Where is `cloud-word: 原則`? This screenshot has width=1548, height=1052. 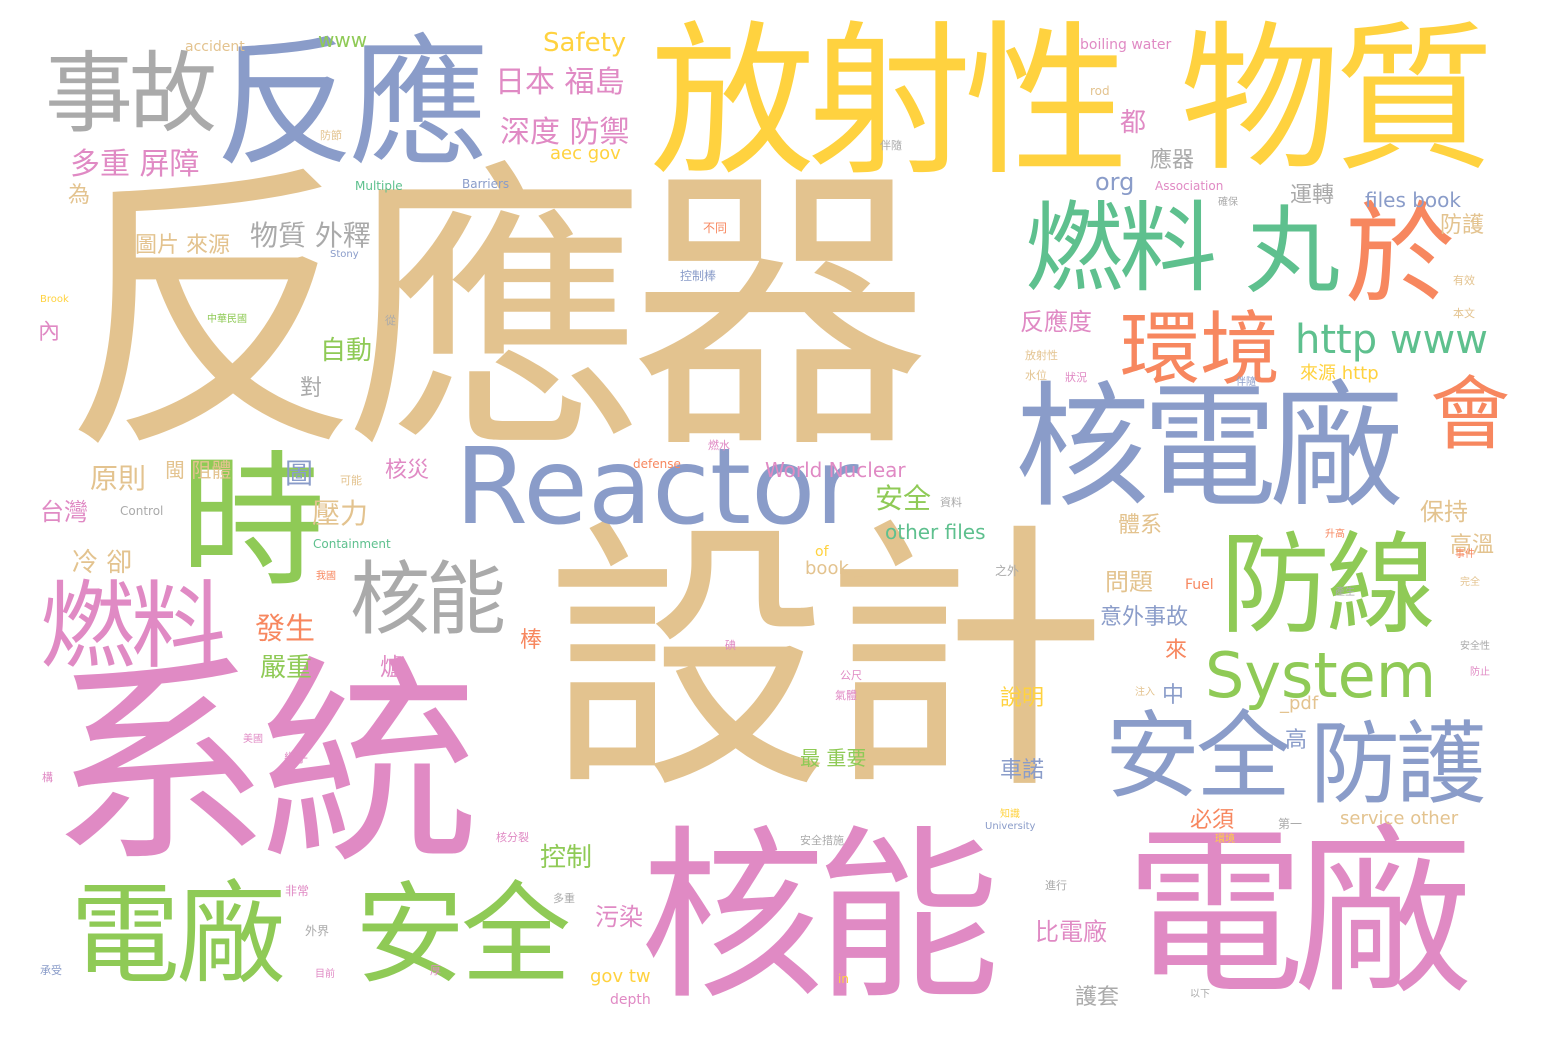
cloud-word: 原則 is located at coordinates (118, 478).